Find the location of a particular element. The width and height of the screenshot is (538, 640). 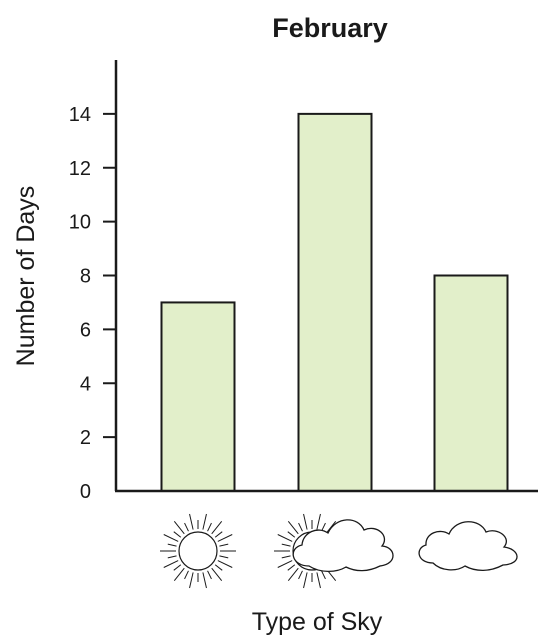

bar-partly-cloudy is located at coordinates (335, 302).